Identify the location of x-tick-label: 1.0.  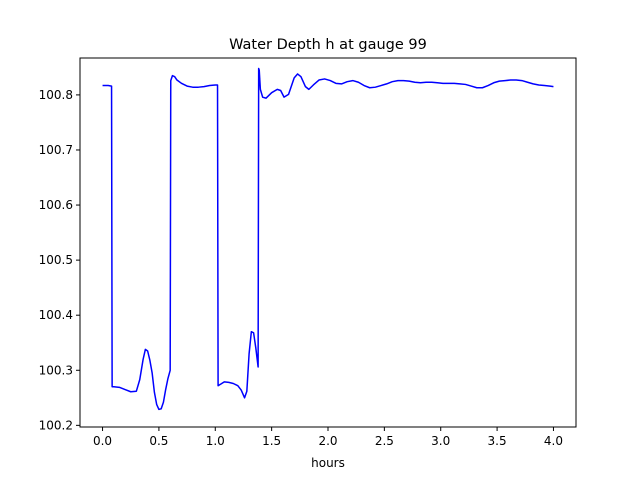
(215, 441).